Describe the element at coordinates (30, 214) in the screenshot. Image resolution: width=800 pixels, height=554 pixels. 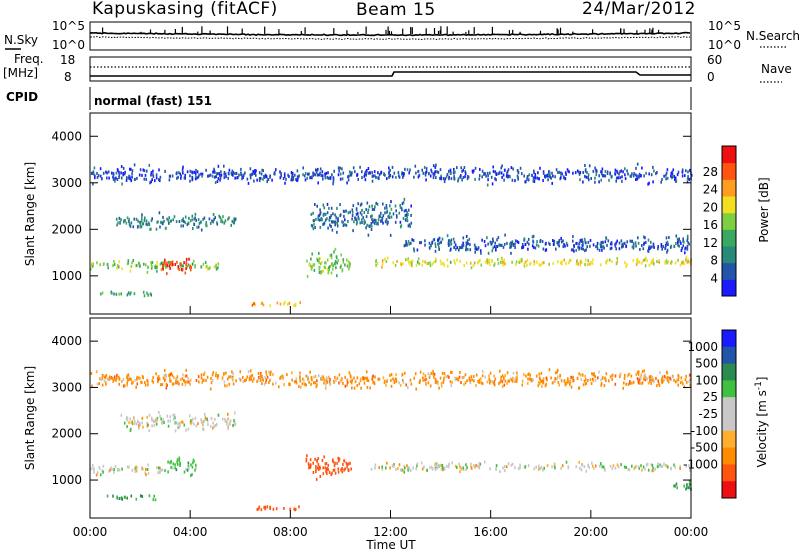
I see `power-ylabel: Slant Range [km]` at that location.